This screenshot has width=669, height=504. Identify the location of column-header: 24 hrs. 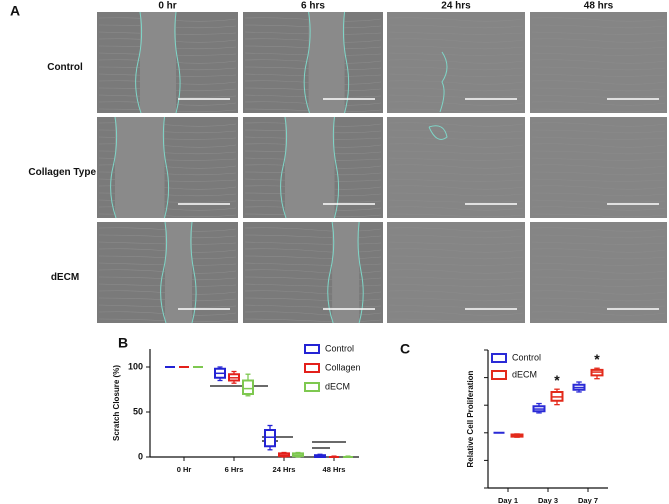
(456, 6).